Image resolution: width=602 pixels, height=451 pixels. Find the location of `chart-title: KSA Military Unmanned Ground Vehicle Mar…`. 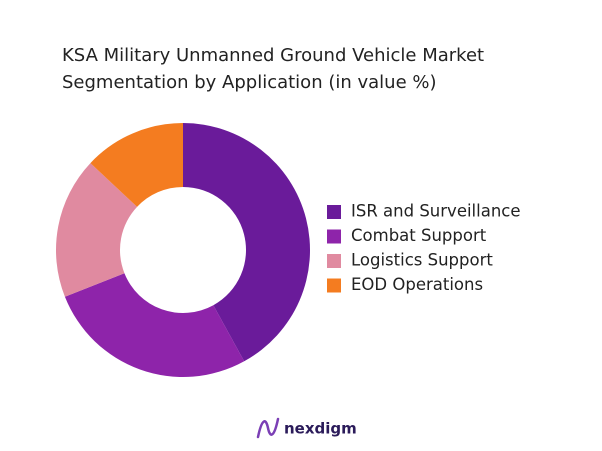

chart-title: KSA Military Unmanned Ground Vehicle Mar… is located at coordinates (273, 55).